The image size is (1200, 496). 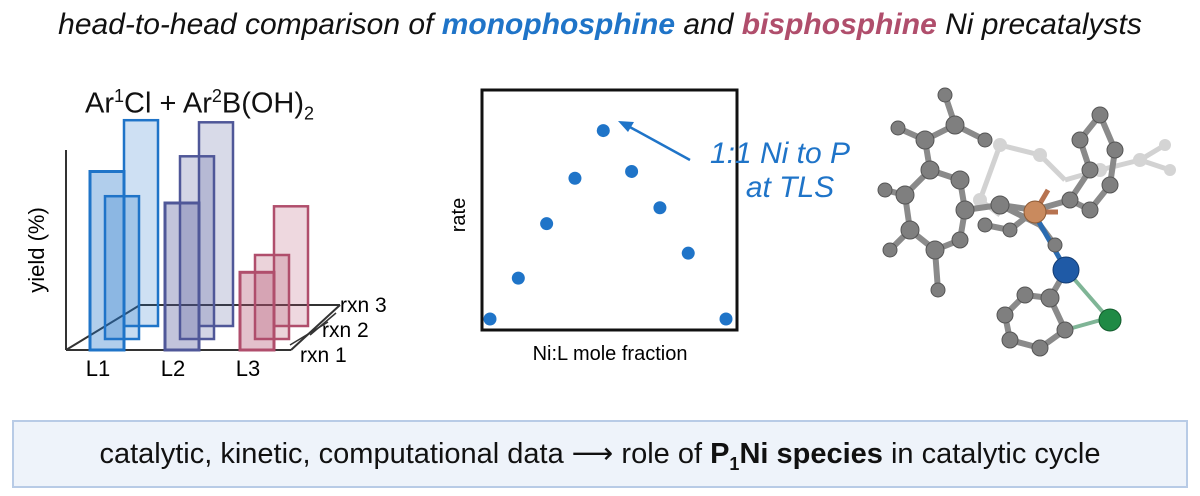 What do you see at coordinates (796, 456) in the screenshot?
I see `banner-species: P1Ni species` at bounding box center [796, 456].